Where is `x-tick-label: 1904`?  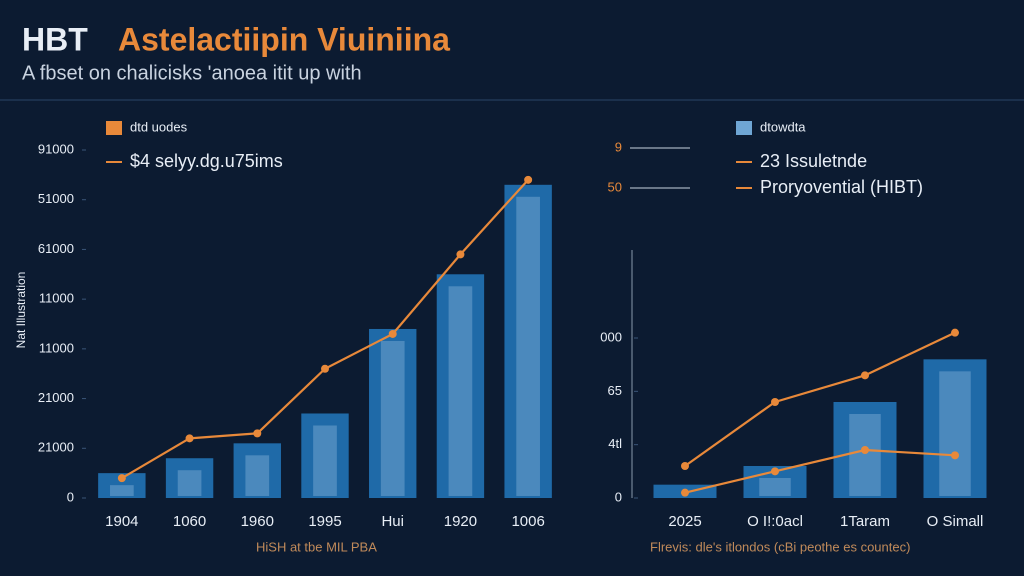
x-tick-label: 1904 is located at coordinates (121, 521).